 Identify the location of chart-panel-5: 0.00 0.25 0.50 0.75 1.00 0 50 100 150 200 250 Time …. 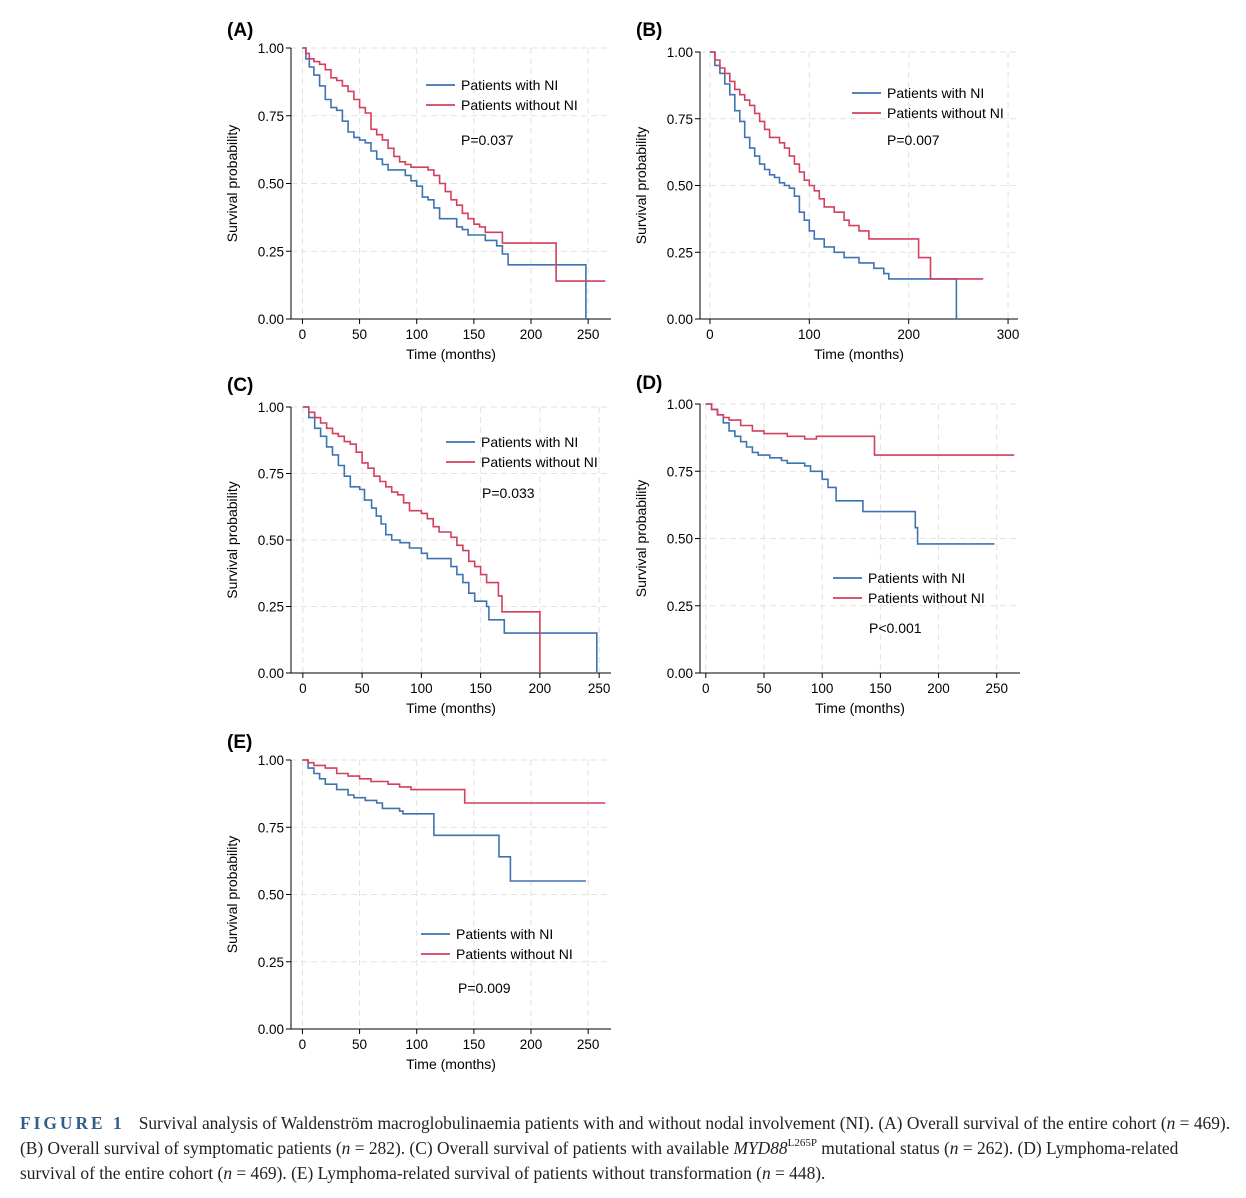
(417, 902).